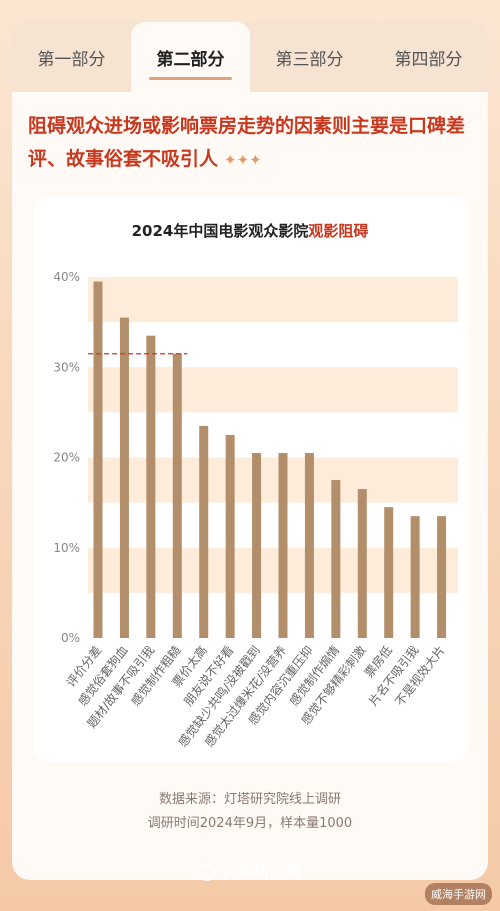 This screenshot has width=500, height=911. What do you see at coordinates (66, 367) in the screenshot?
I see `y-tick-label: 30%` at bounding box center [66, 367].